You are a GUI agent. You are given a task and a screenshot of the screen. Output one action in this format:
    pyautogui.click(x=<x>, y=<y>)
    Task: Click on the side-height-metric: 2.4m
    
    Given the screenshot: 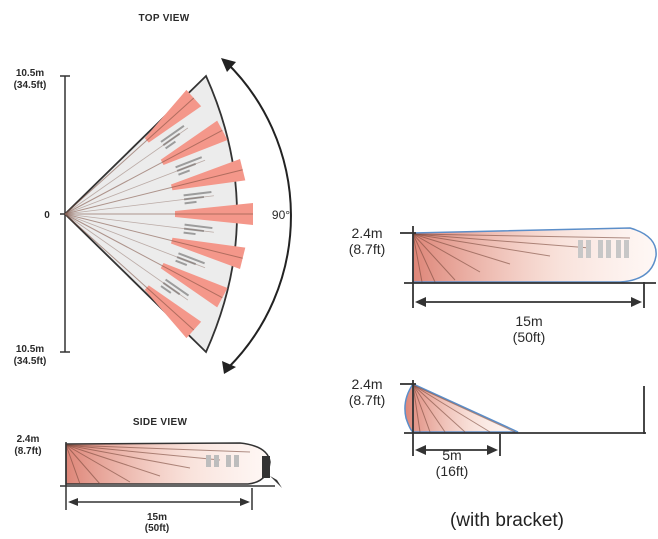 What is the action you would take?
    pyautogui.click(x=28, y=439)
    